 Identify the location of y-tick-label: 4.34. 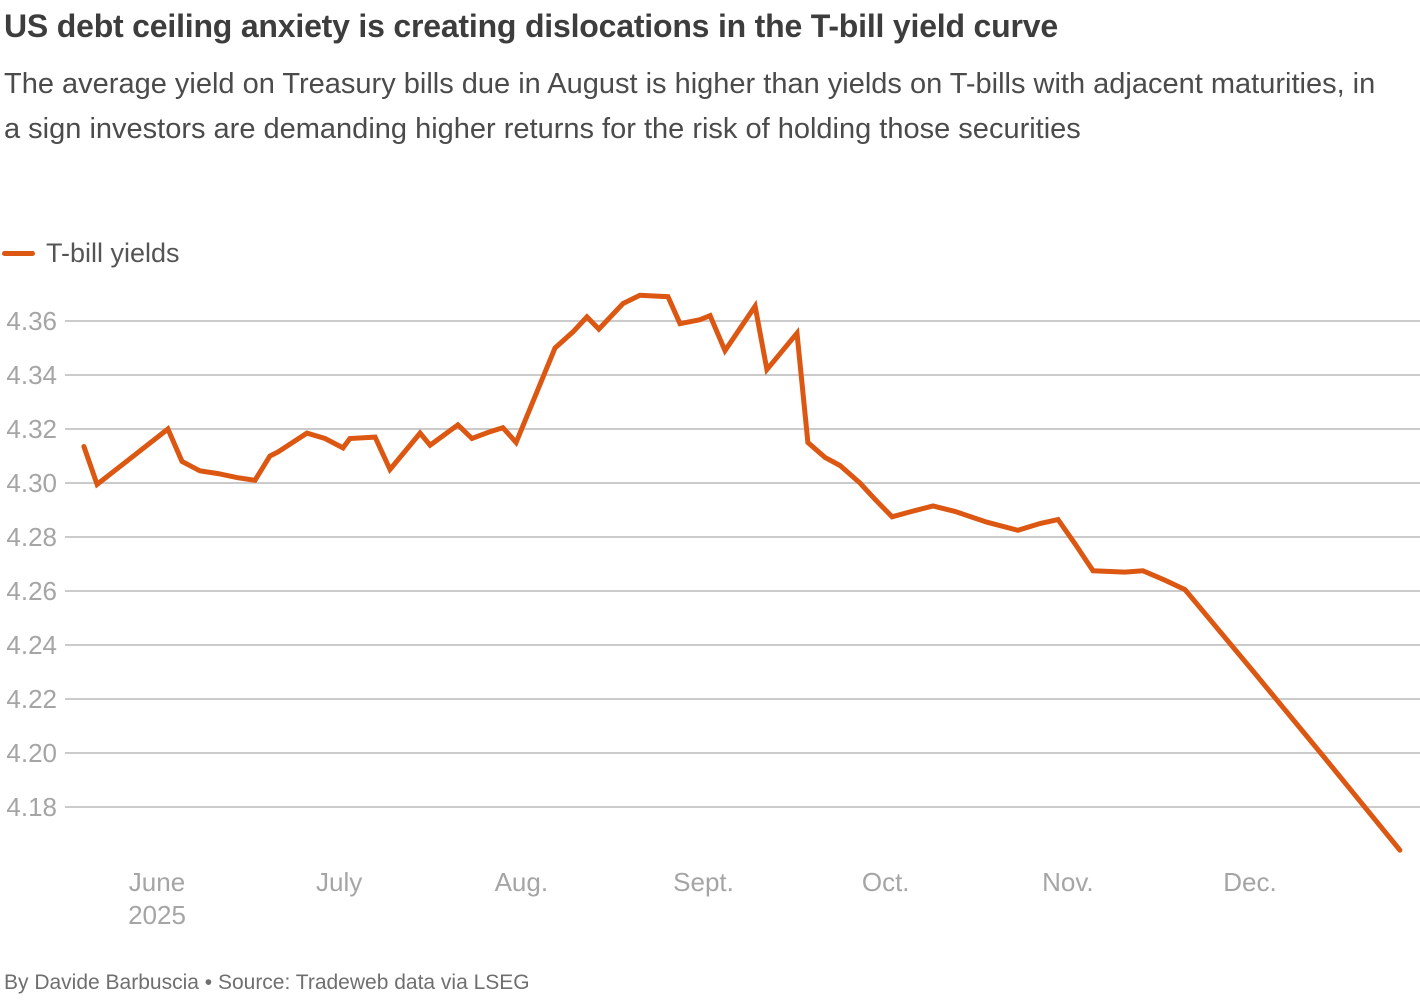
(31, 375).